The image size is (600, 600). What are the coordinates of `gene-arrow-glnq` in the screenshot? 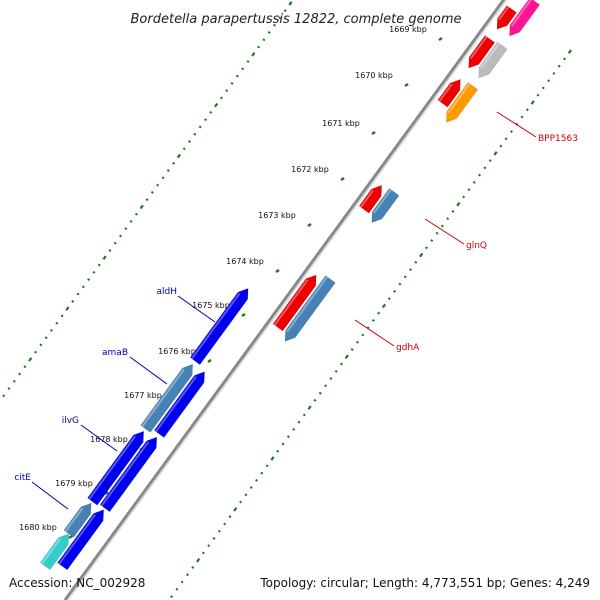 It's located at (385, 206).